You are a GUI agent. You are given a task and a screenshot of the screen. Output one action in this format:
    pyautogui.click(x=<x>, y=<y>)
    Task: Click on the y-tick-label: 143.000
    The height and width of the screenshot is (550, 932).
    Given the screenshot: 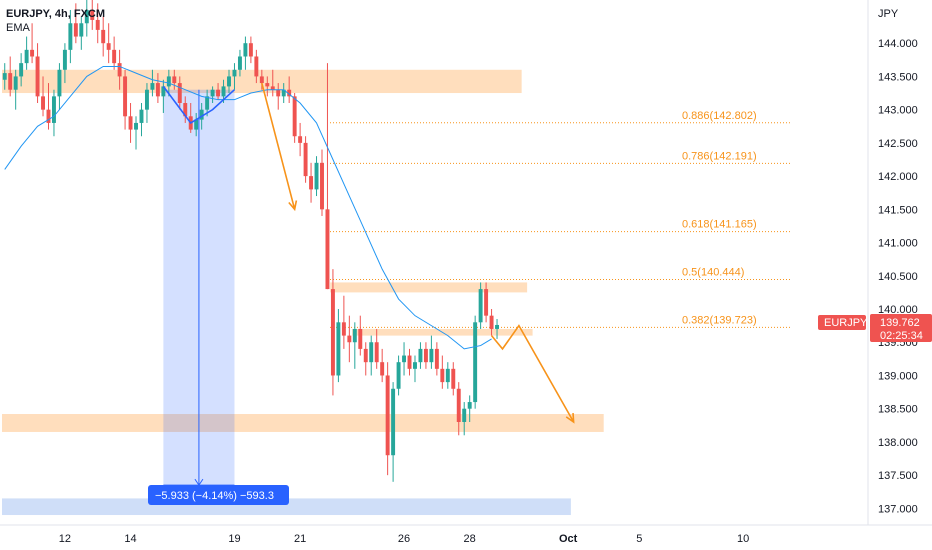 What is the action you would take?
    pyautogui.click(x=898, y=111)
    